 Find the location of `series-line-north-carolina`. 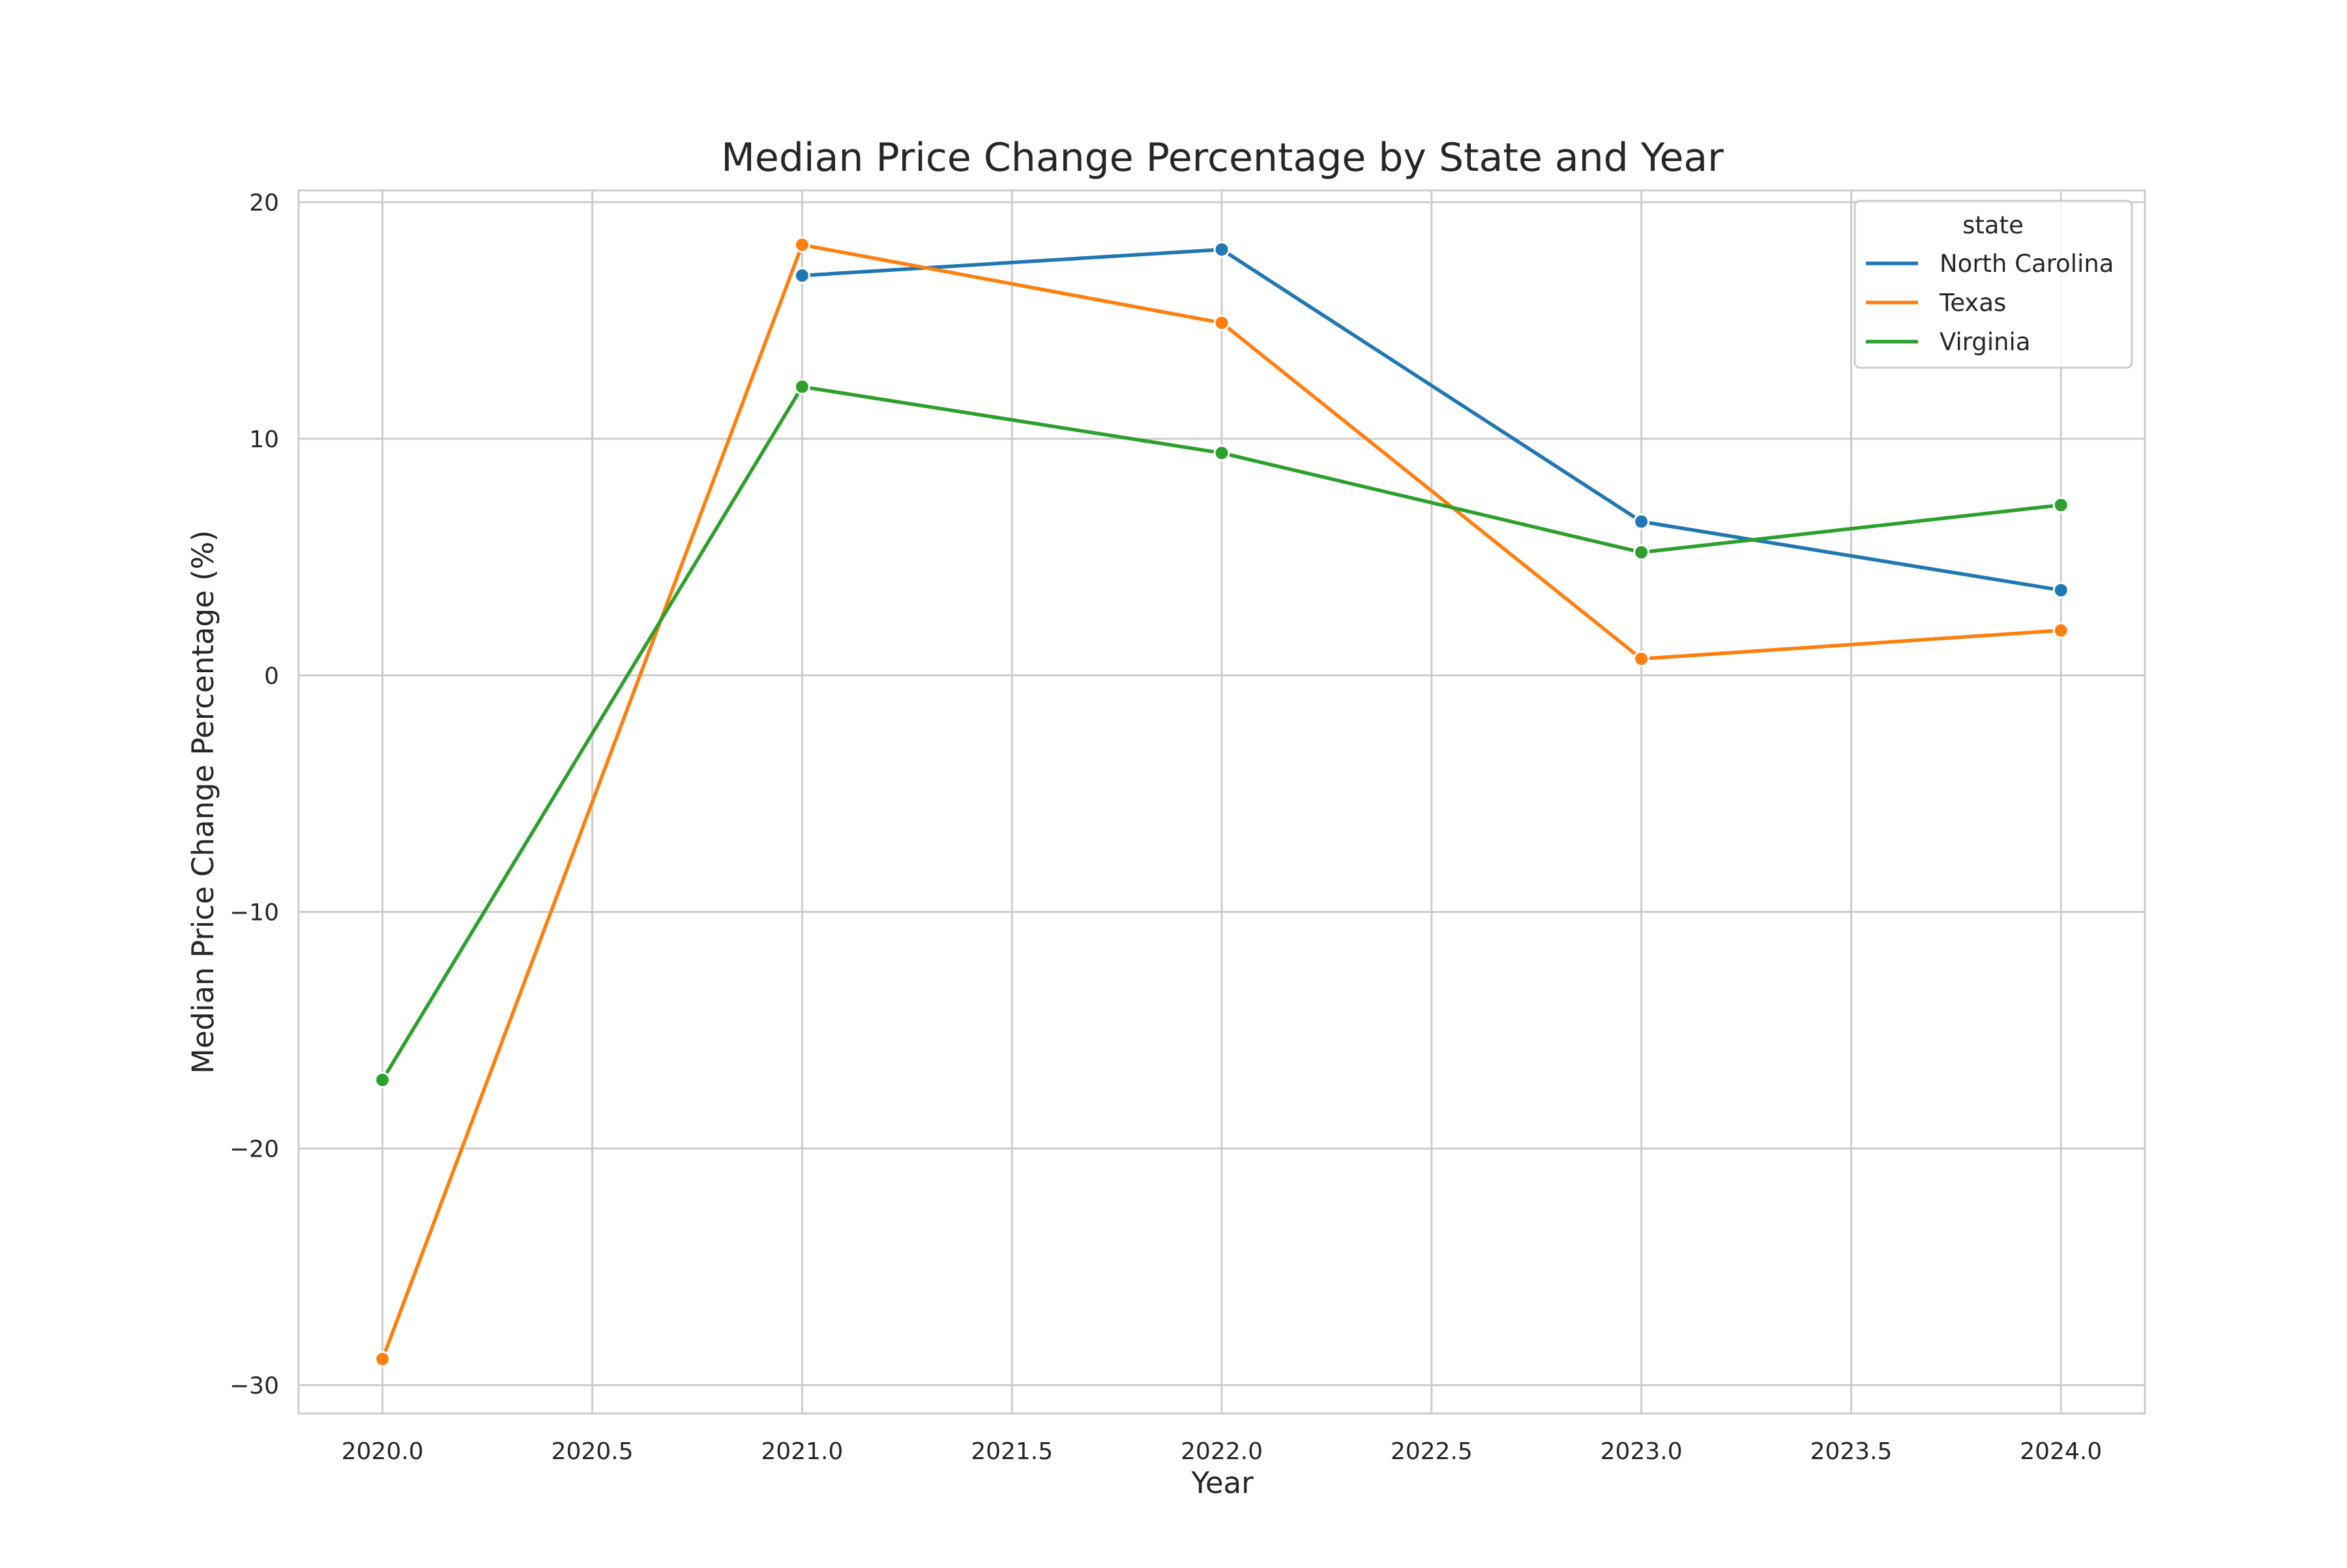

series-line-north-carolina is located at coordinates (1431, 420).